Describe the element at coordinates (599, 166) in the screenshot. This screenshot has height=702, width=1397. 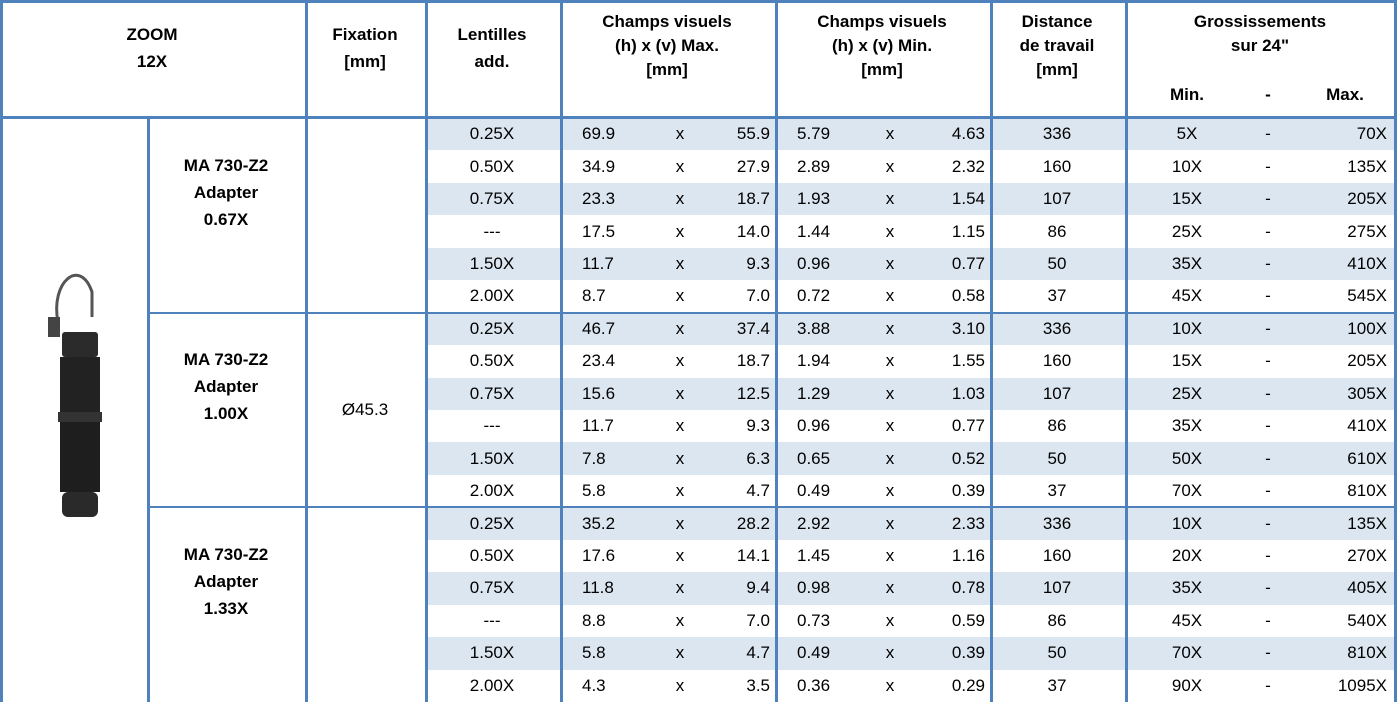
I see `field-cell: 34.9` at that location.